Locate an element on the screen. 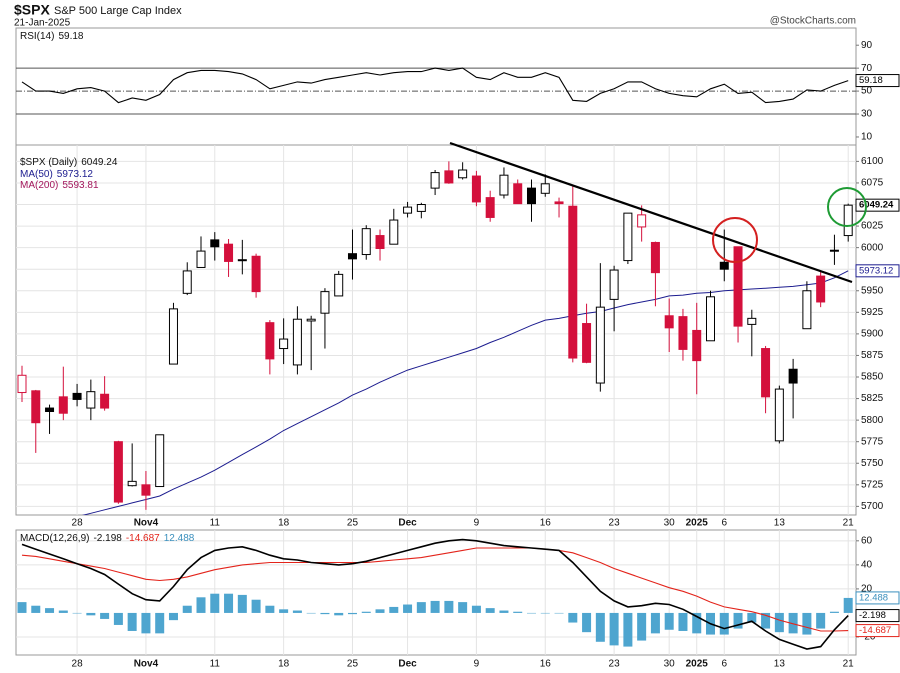 The width and height of the screenshot is (900, 673). symbol: $SPX is located at coordinates (32, 10).